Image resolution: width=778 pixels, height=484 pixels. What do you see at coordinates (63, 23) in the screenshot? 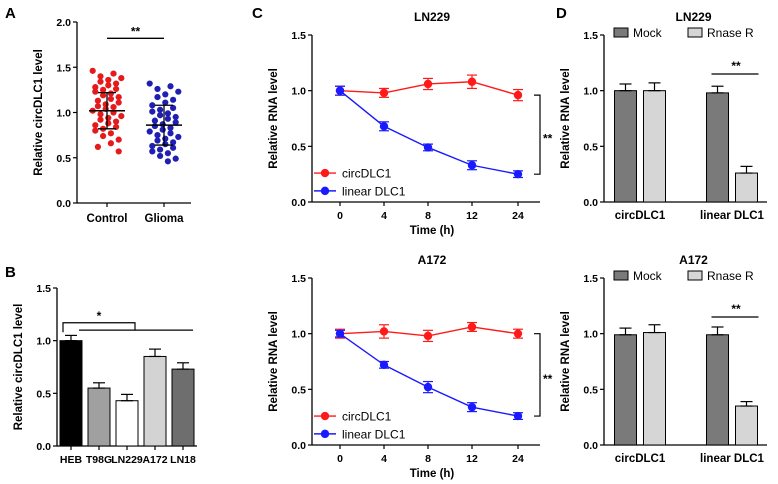
I see `y-tick-label: 2.0` at bounding box center [63, 23].